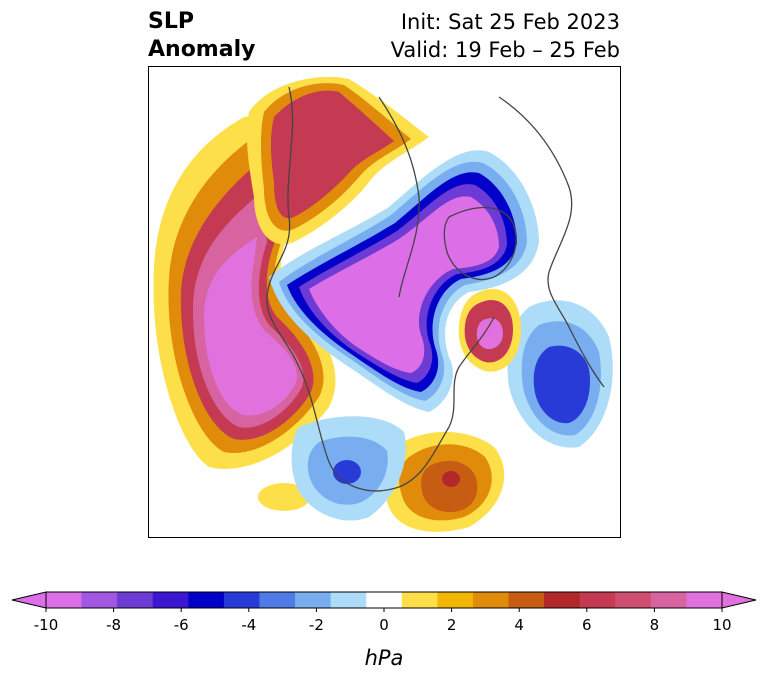 This screenshot has width=768, height=684. What do you see at coordinates (384, 612) in the screenshot?
I see `colorbar: -10 -8 -6 -4 -2 0 2 4 6 8 10` at bounding box center [384, 612].